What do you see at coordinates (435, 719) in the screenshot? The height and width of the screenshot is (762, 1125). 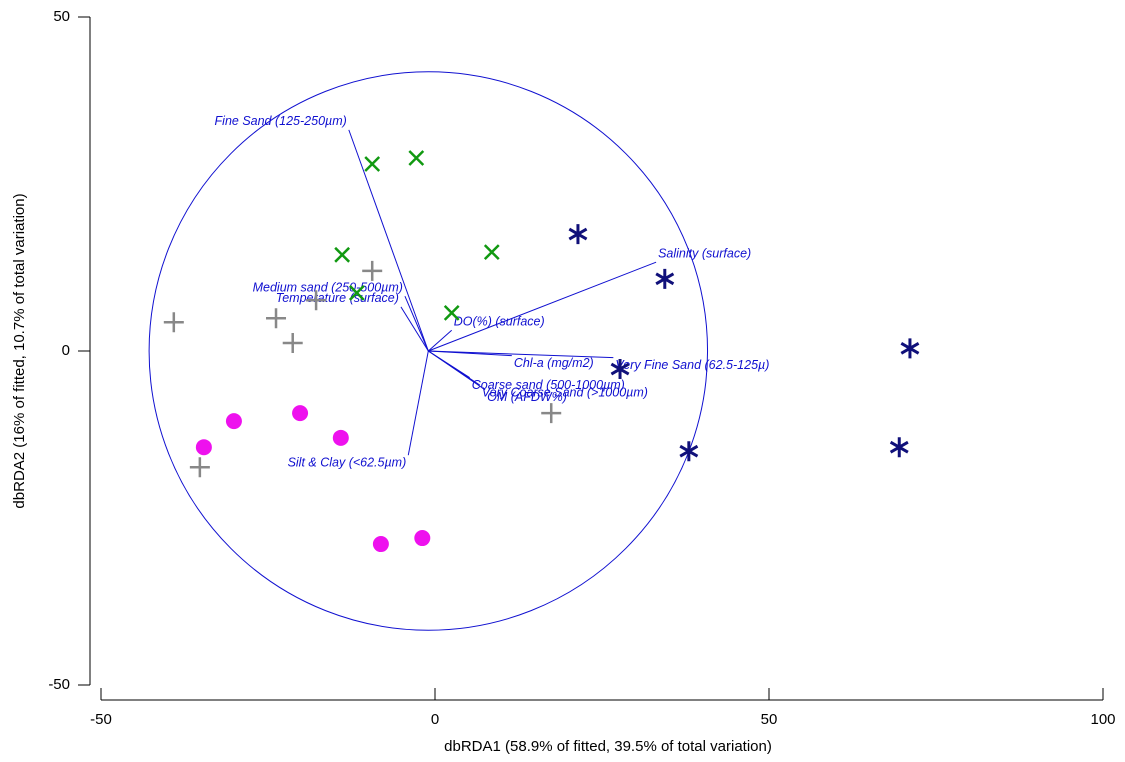 I see `x-tick-label: 0` at bounding box center [435, 719].